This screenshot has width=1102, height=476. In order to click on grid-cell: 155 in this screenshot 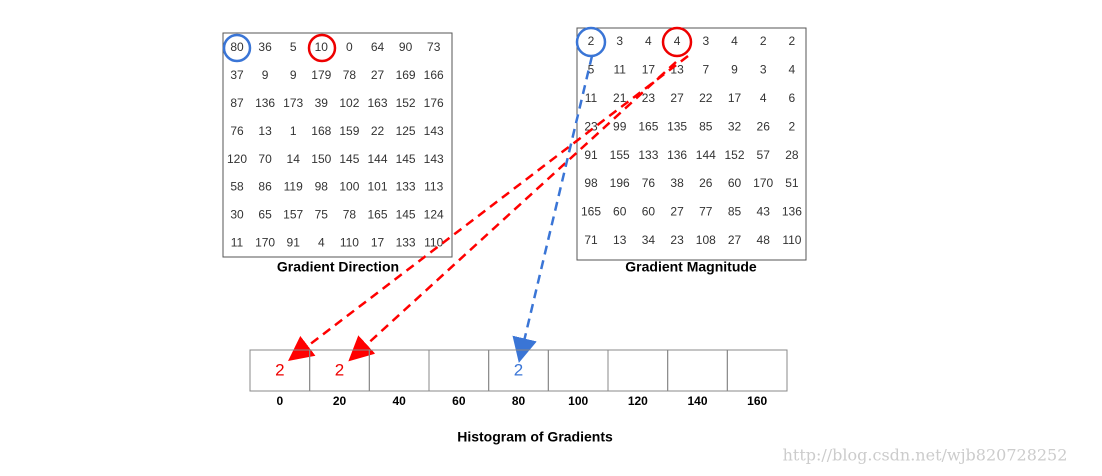, I will do `click(620, 155)`.